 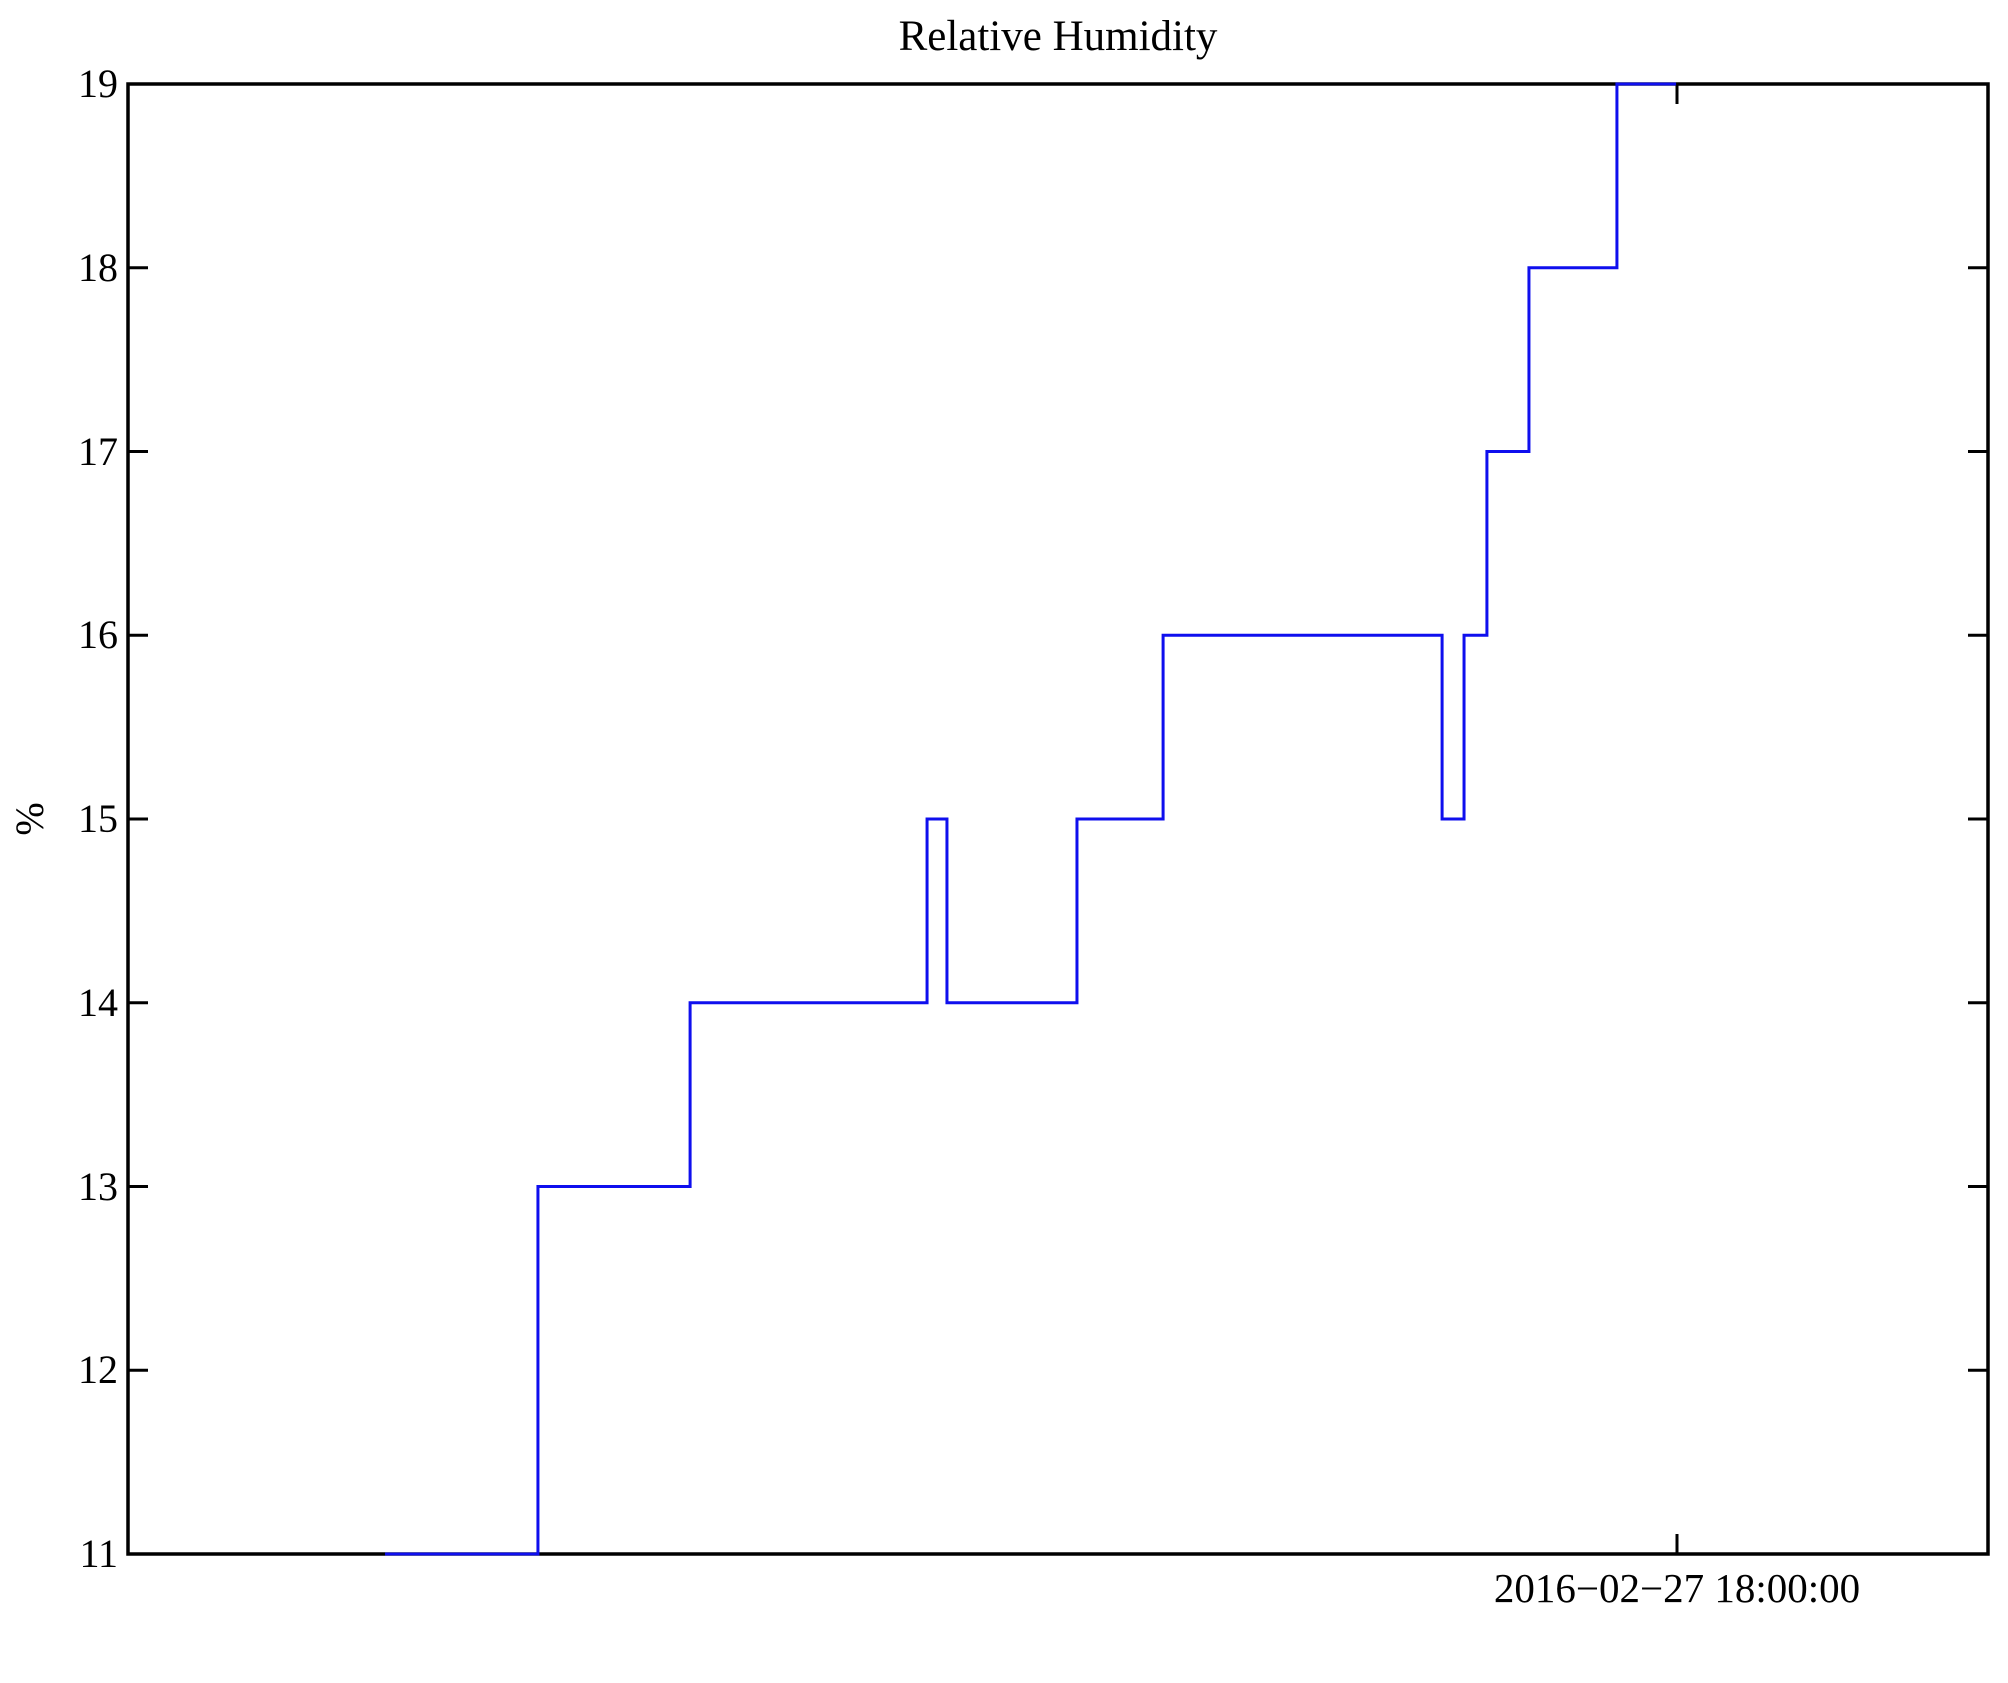 What do you see at coordinates (98, 818) in the screenshot?
I see `y-tick-label: 15` at bounding box center [98, 818].